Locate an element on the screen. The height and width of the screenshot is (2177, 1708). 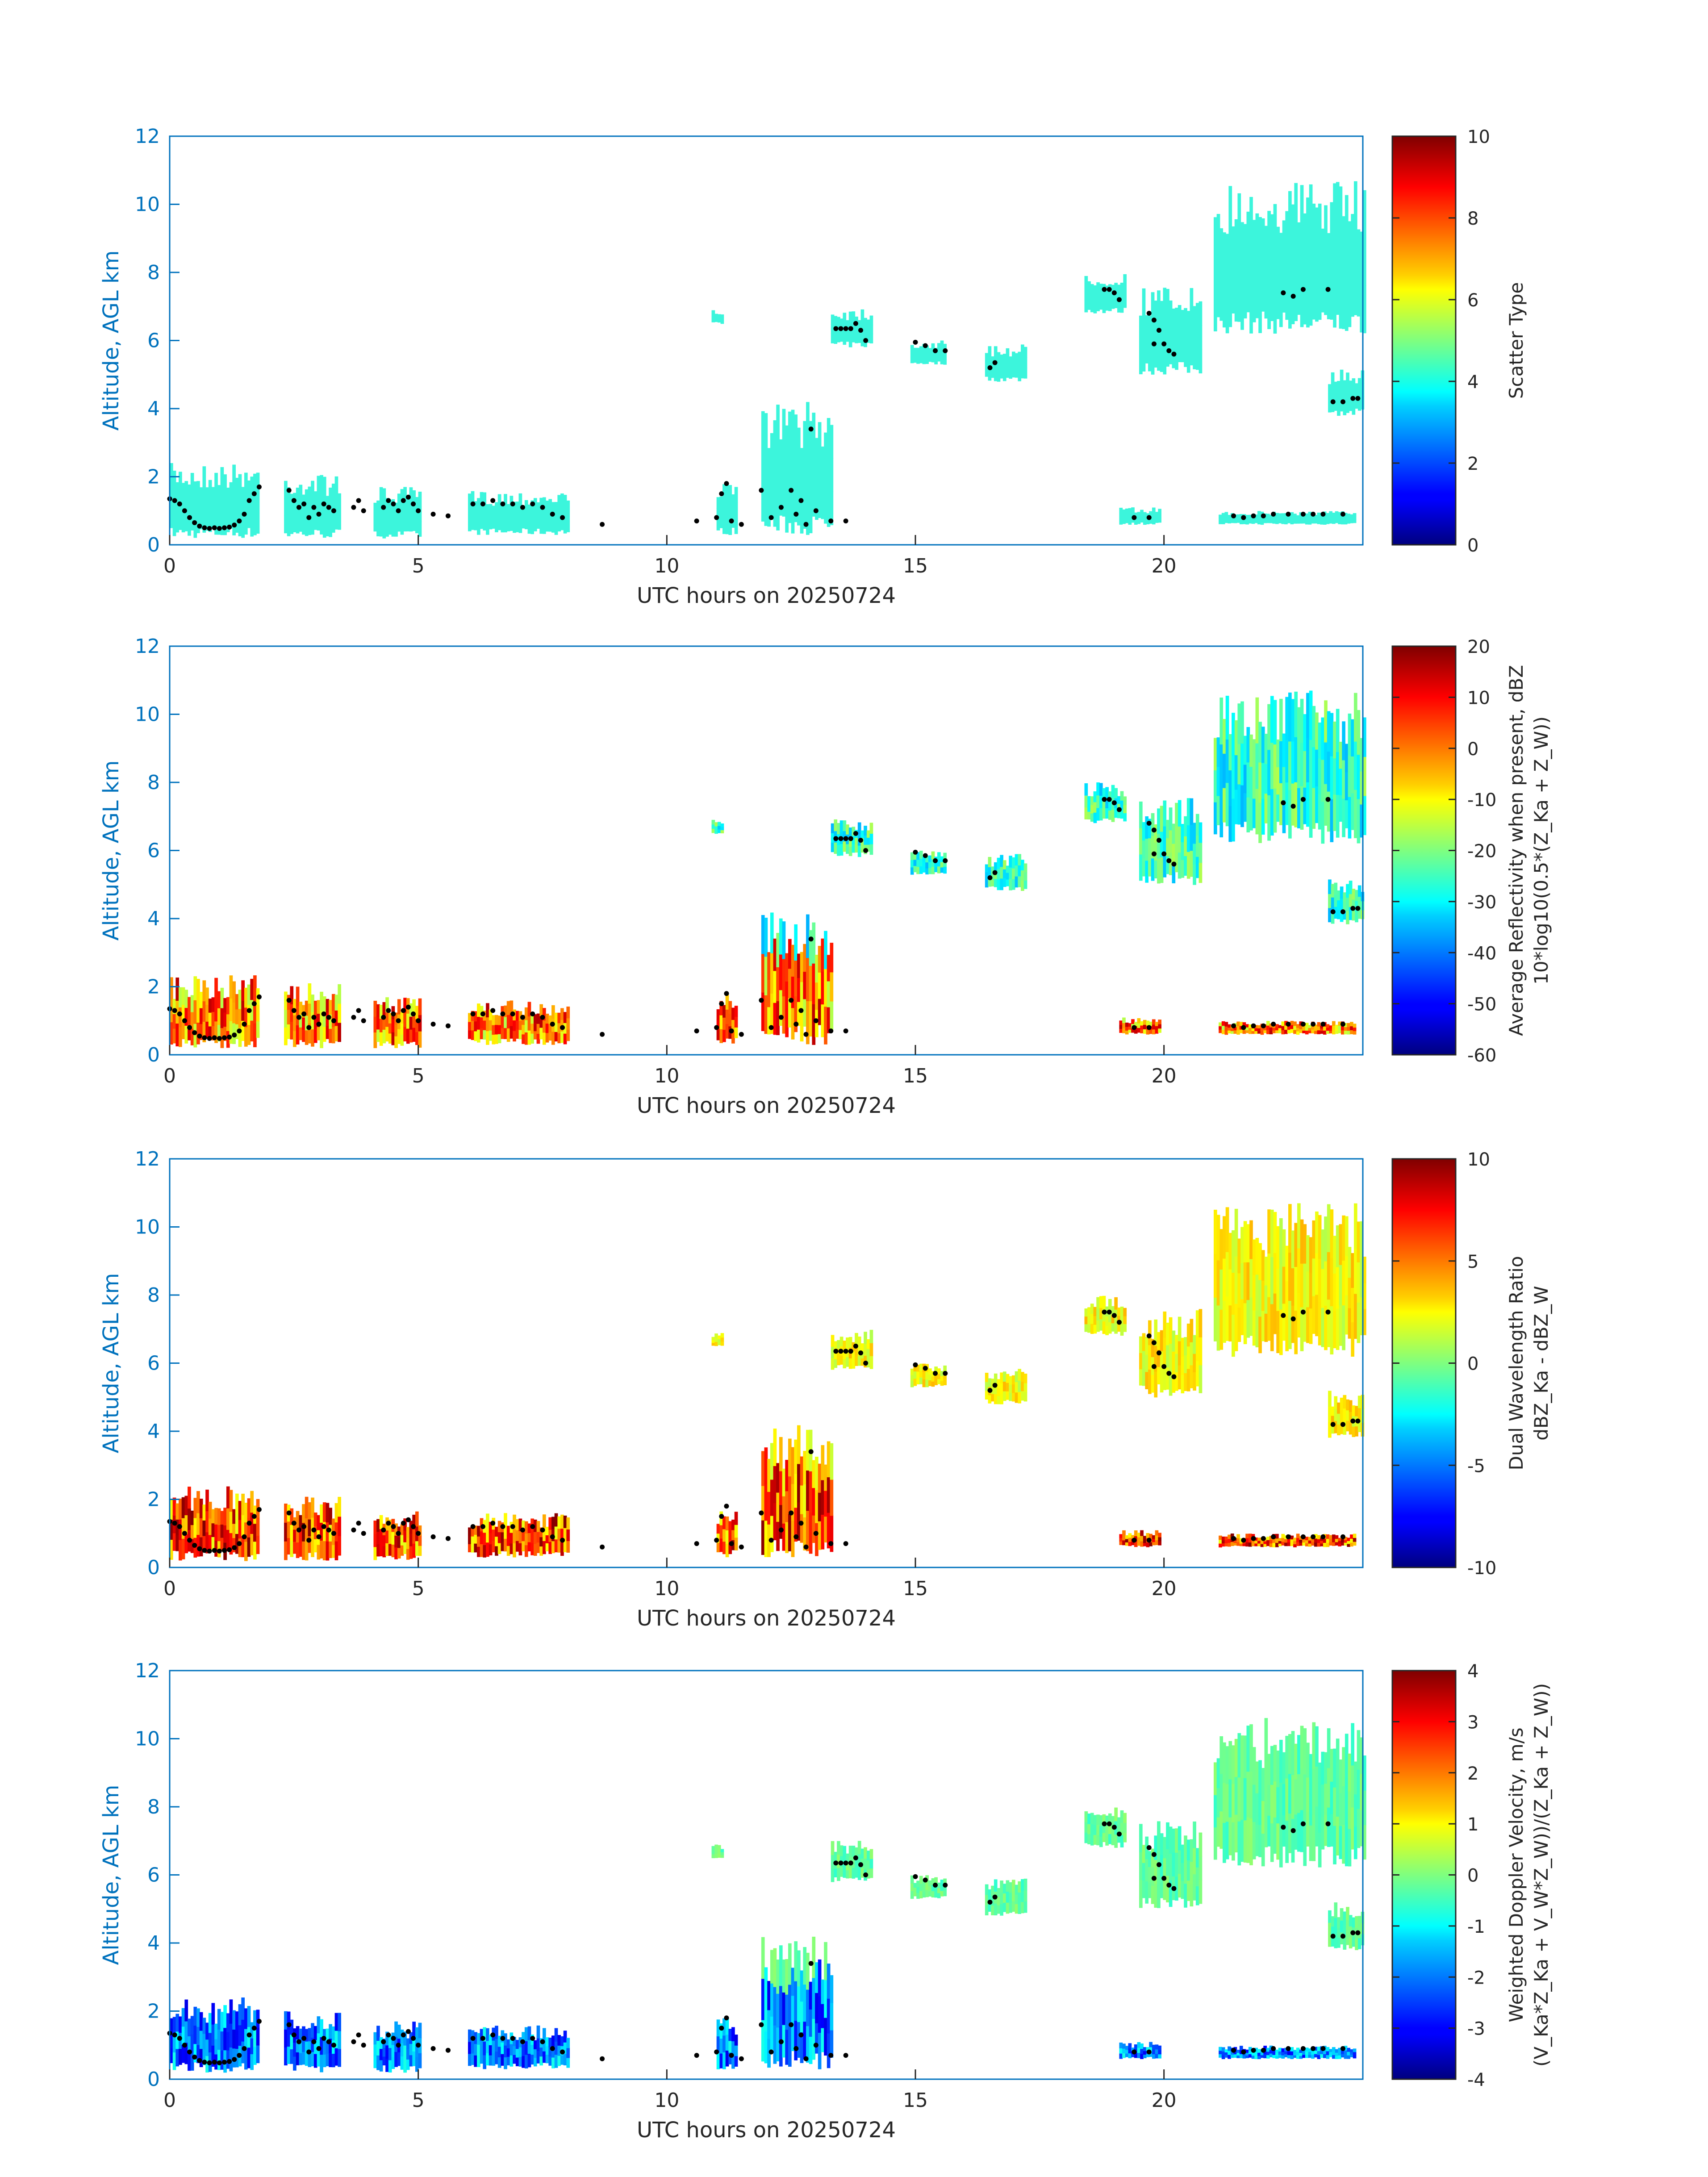
cloud-region is located at coordinates (1346, 901).